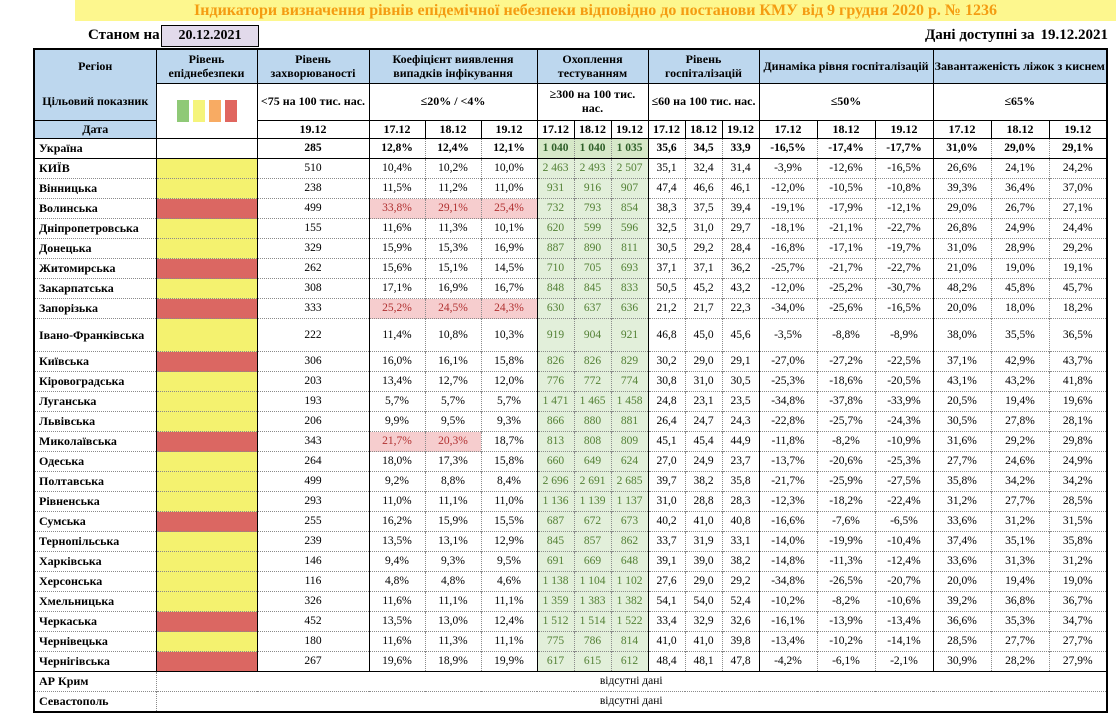 The width and height of the screenshot is (1116, 713). Describe the element at coordinates (788, 521) in the screenshot. I see `dynamics-cell: -16,6%` at that location.